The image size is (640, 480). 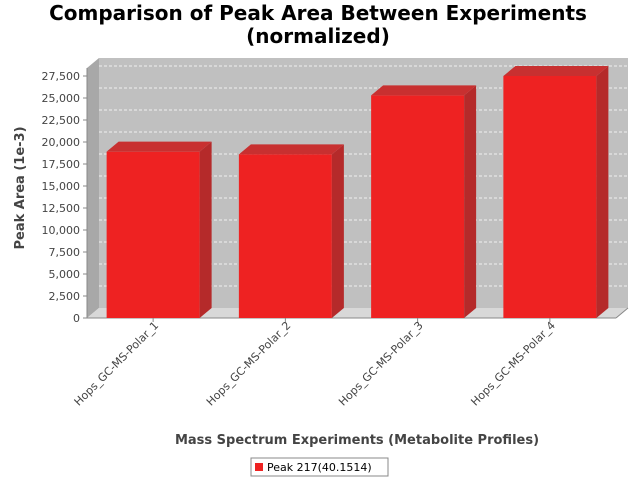 What do you see at coordinates (61, 120) in the screenshot?
I see `y-tick-label: 22,500` at bounding box center [61, 120].